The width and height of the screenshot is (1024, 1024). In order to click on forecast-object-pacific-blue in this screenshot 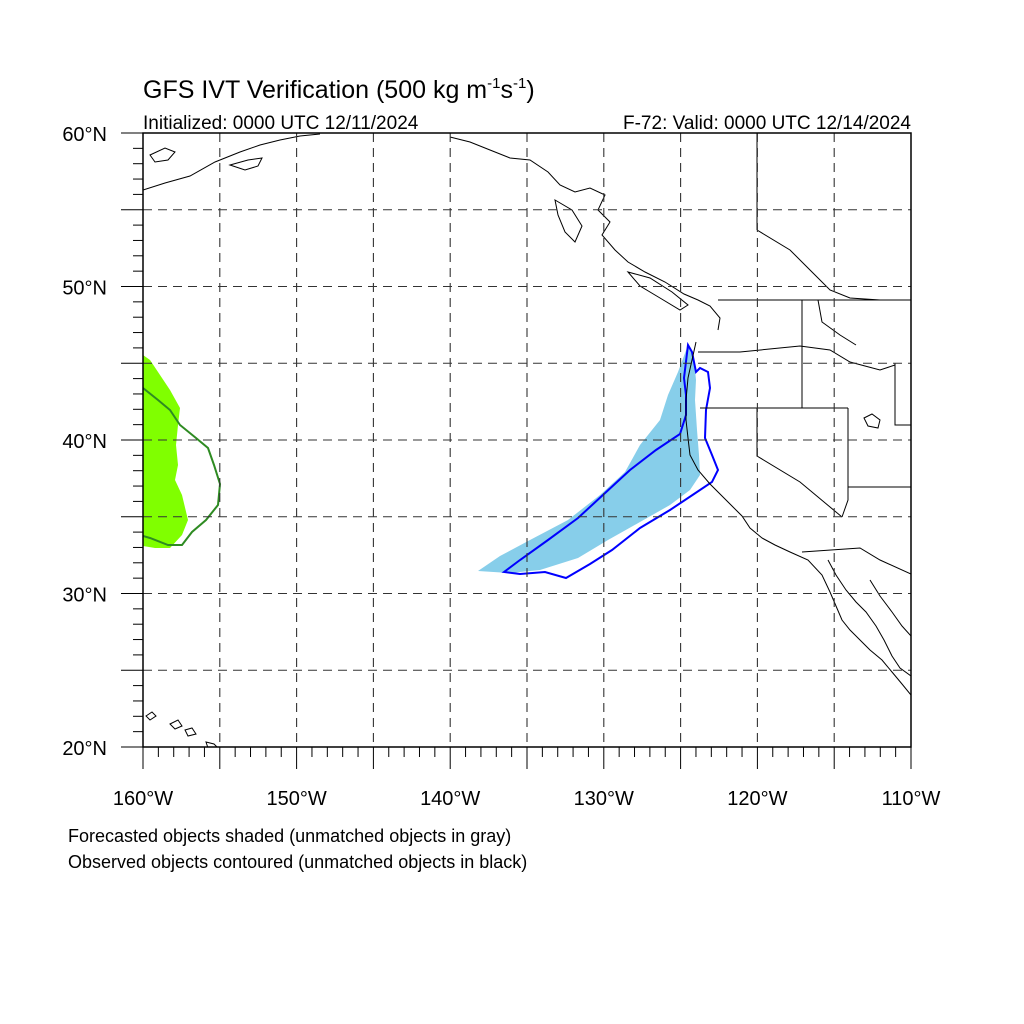, I will do `click(589, 459)`.